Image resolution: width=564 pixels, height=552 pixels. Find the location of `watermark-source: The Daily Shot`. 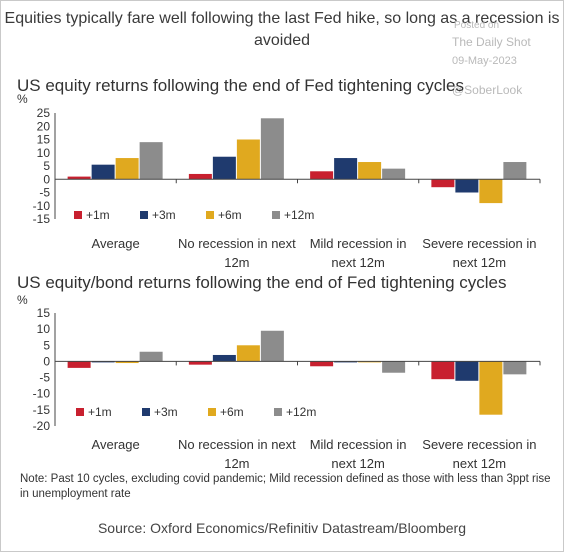

watermark-source: The Daily Shot is located at coordinates (491, 42).